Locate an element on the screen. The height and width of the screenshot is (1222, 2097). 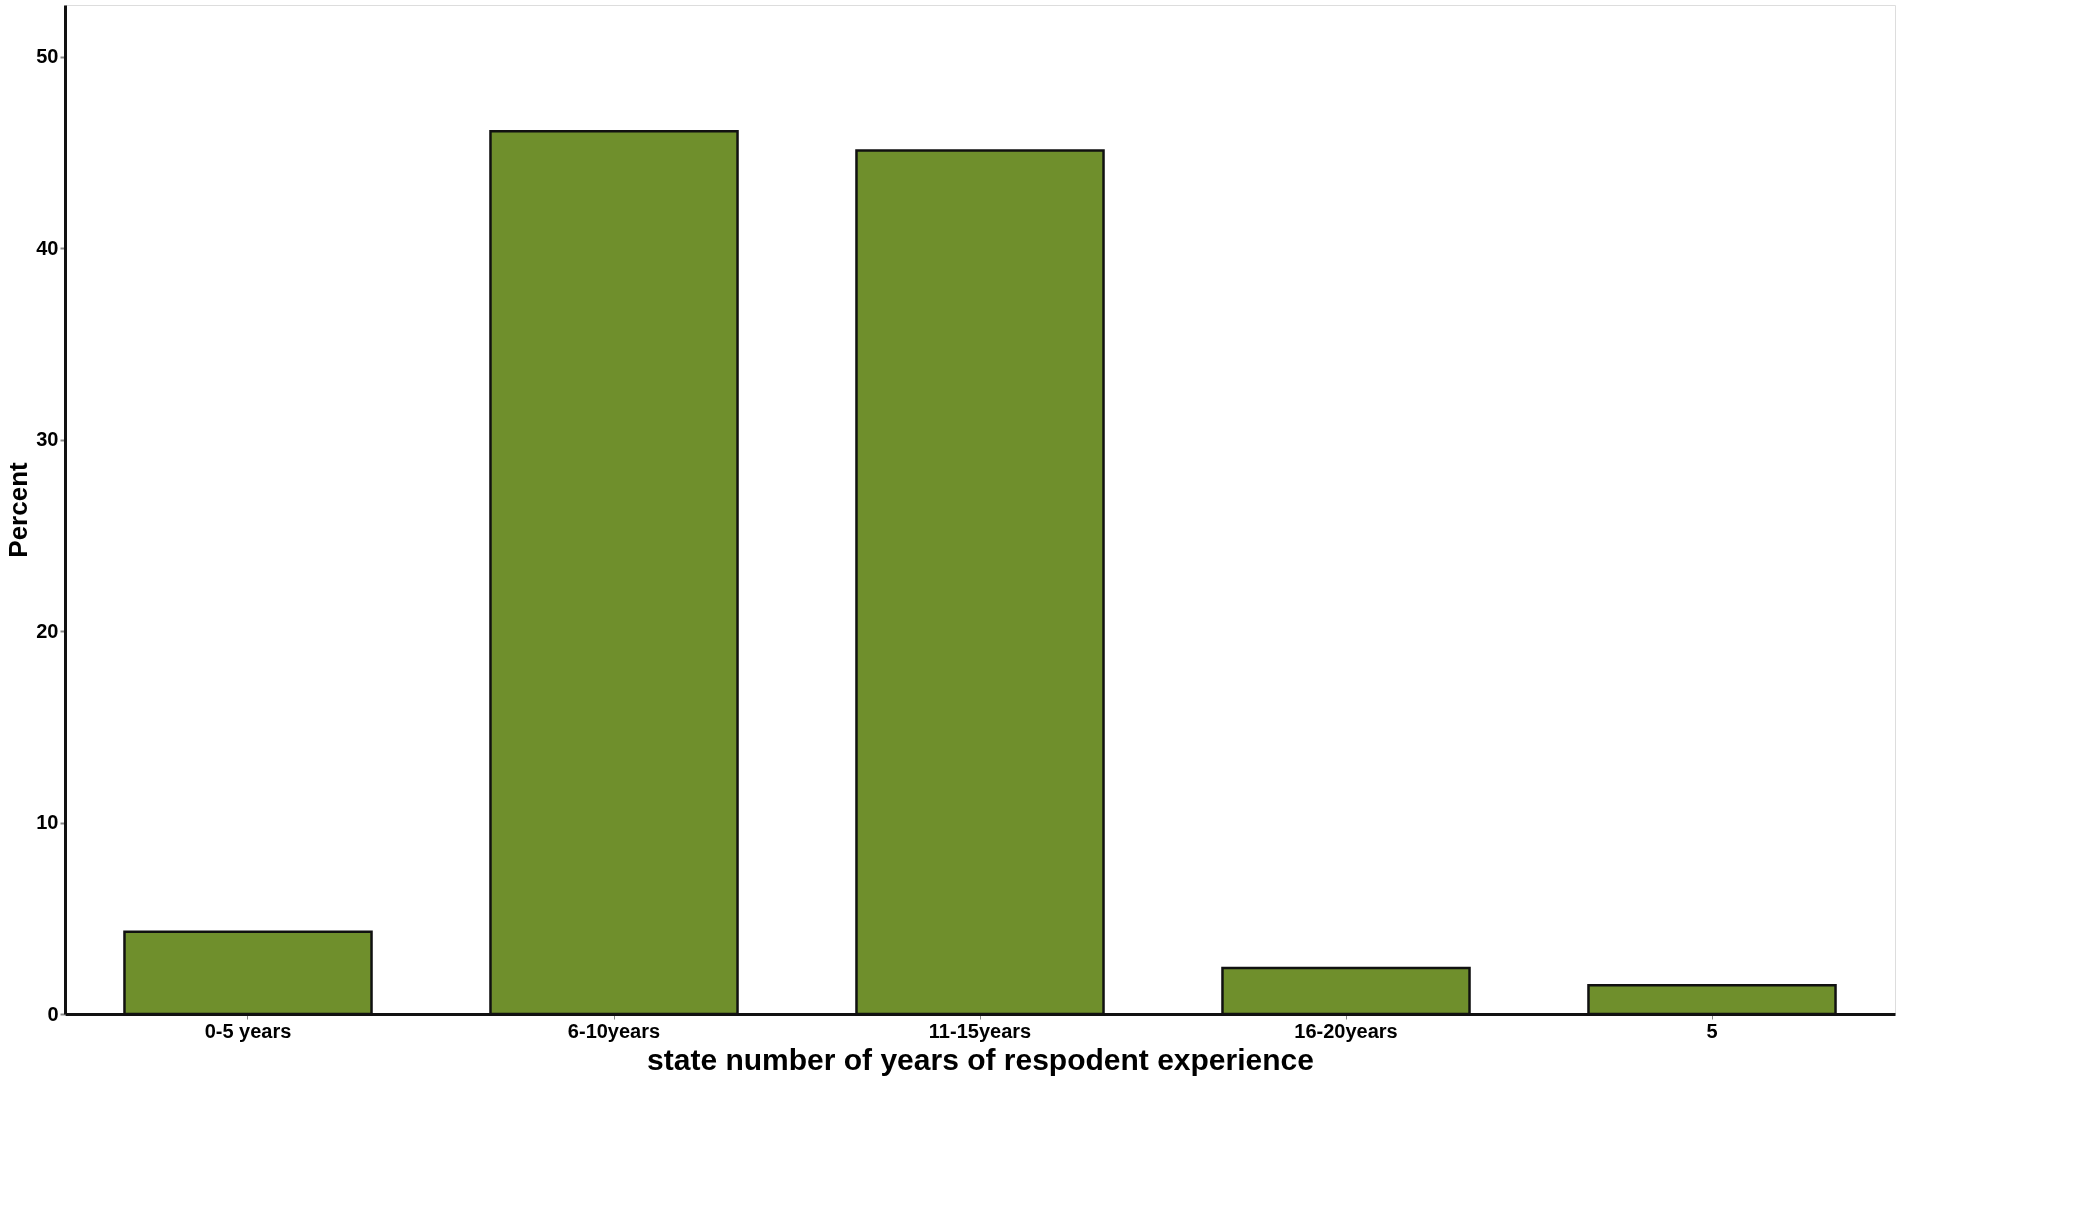
y-tick-label: 10 is located at coordinates (47, 822).